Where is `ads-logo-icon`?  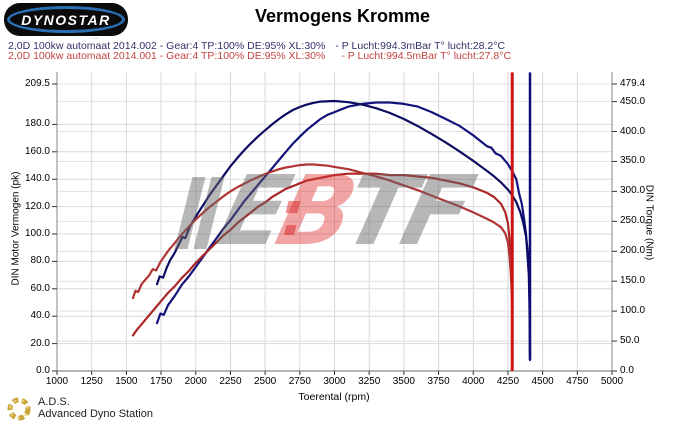 ads-logo-icon is located at coordinates (19, 409).